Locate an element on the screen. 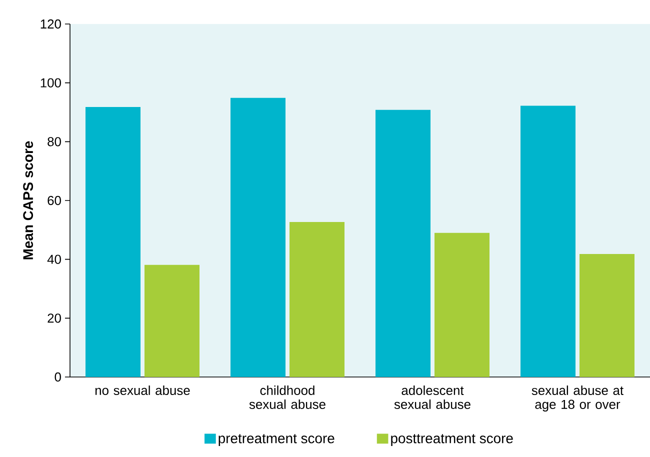  x-tick-label: sexual abuse at age 18 or over is located at coordinates (578, 399).